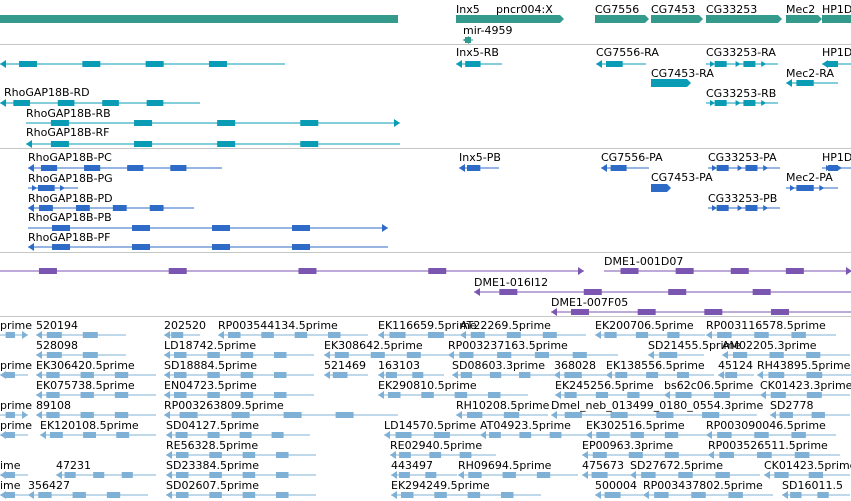  Describe the element at coordinates (505, 325) in the screenshot. I see `feature-label: AT22269.5prime` at that location.